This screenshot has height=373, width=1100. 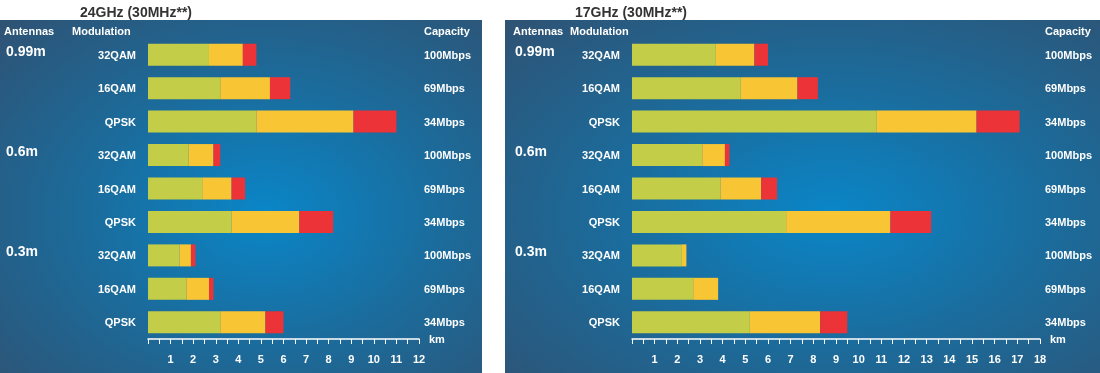 I want to click on chart-title: 17GHz (30MHz**), so click(x=631, y=12).